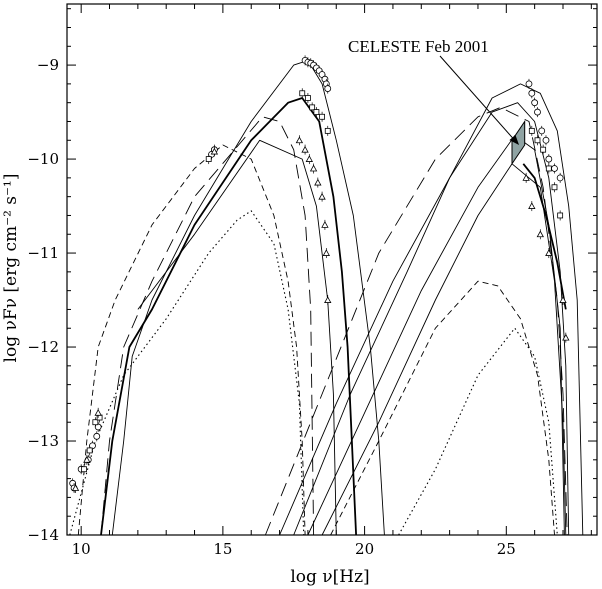  I want to click on celeste-band, so click(518, 142).